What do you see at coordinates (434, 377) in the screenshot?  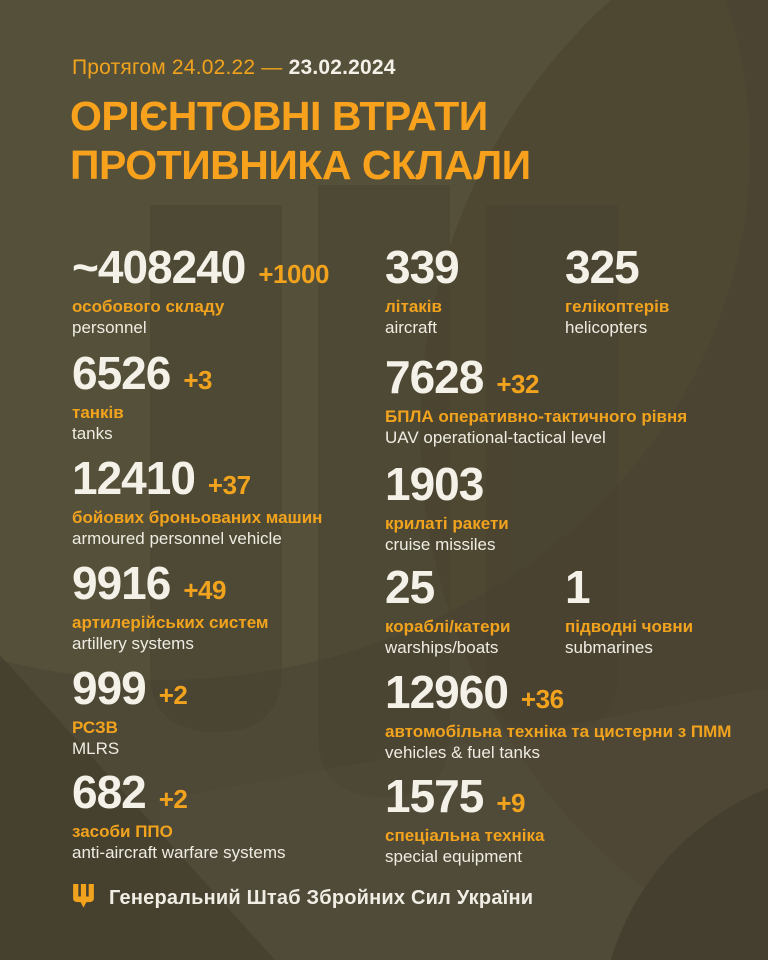 I see `stat-value: 7628` at bounding box center [434, 377].